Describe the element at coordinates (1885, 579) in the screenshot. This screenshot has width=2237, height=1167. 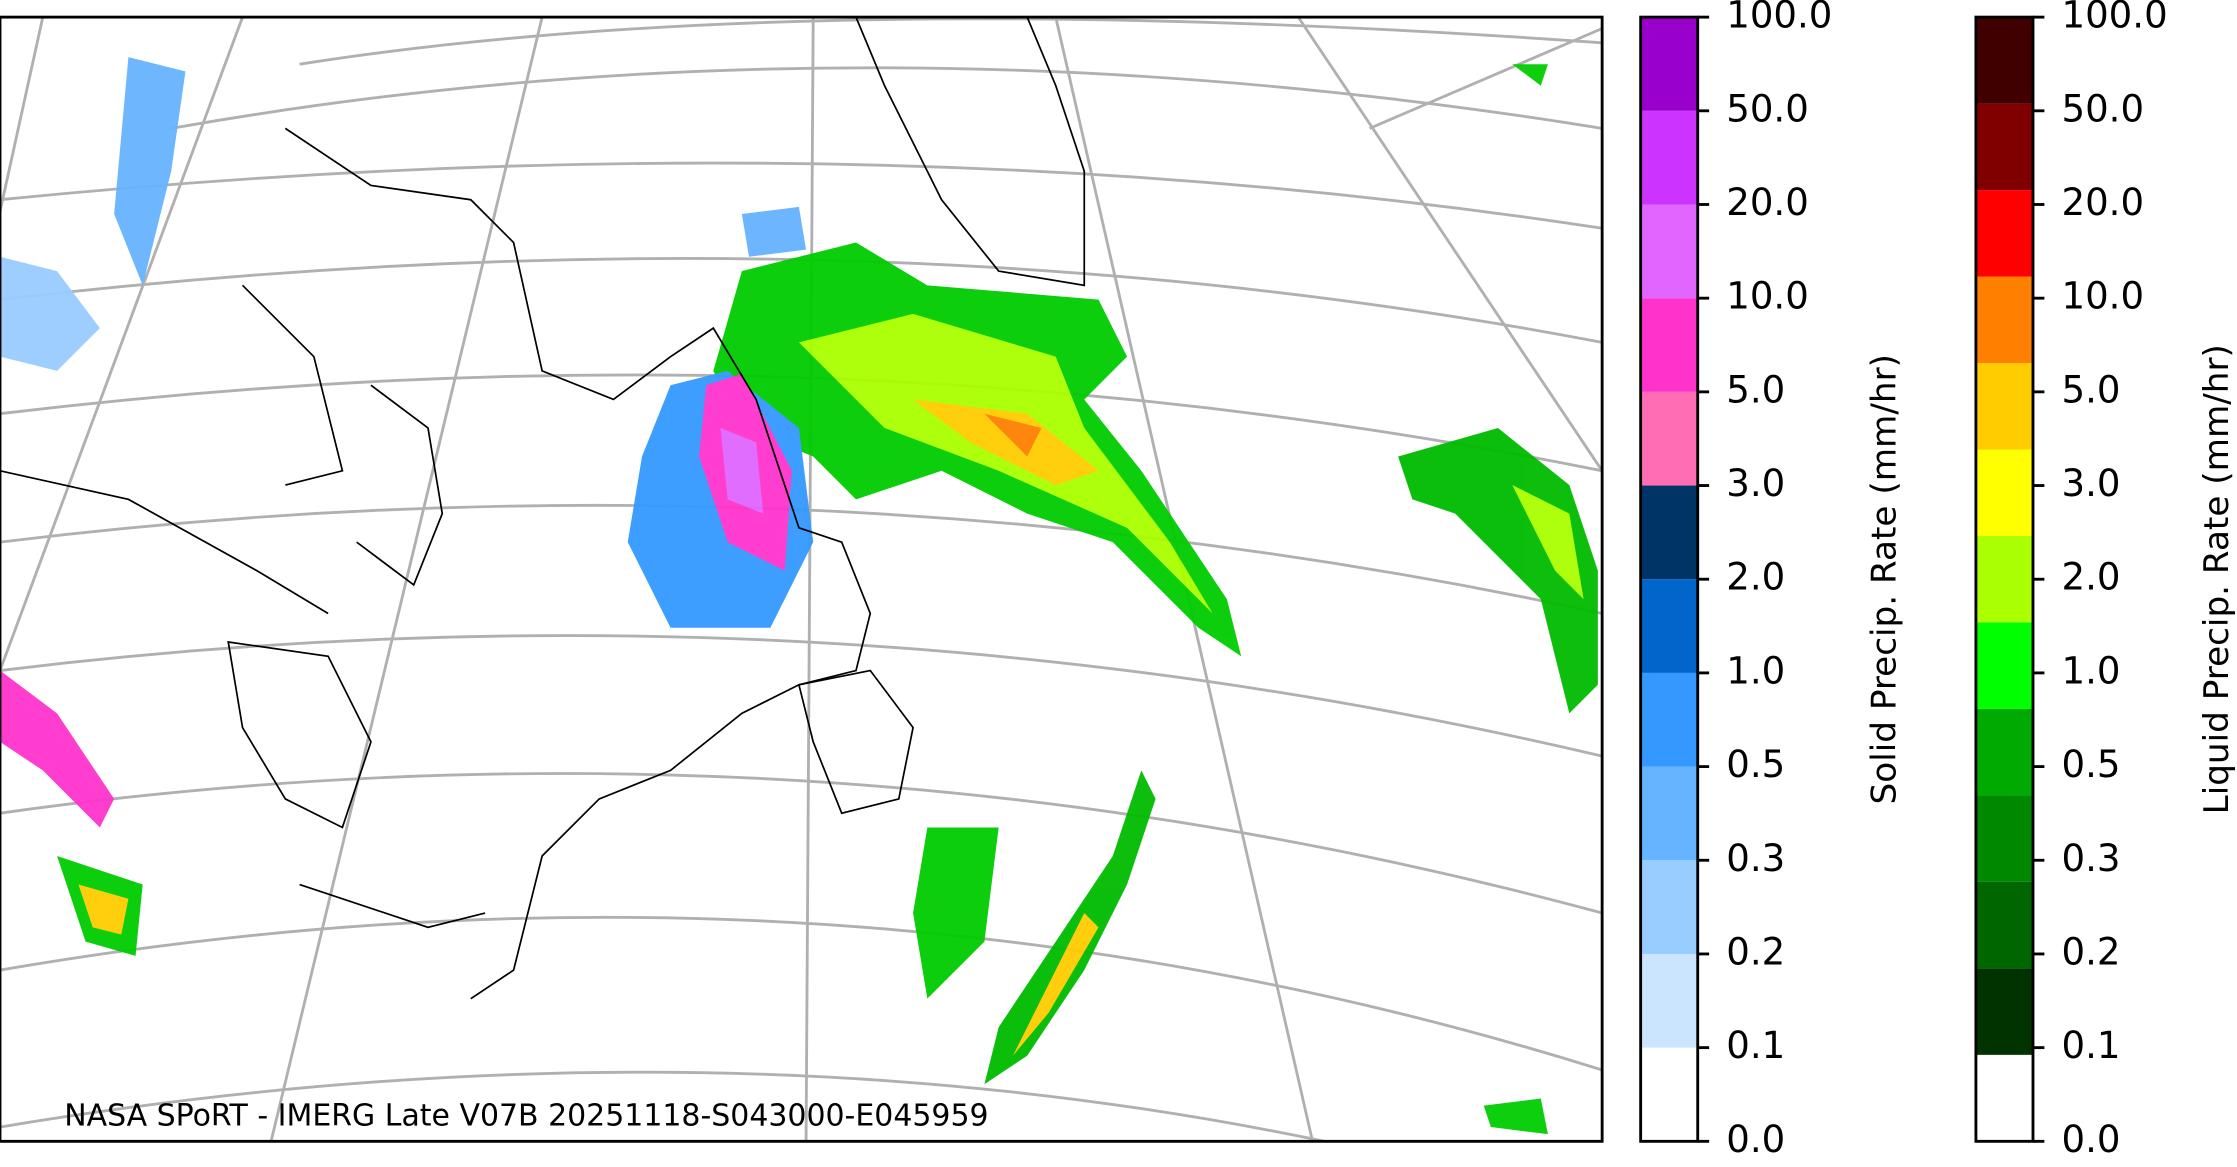
I see `colorbar-label: Solid Precip. Rate (mm/hr)` at that location.